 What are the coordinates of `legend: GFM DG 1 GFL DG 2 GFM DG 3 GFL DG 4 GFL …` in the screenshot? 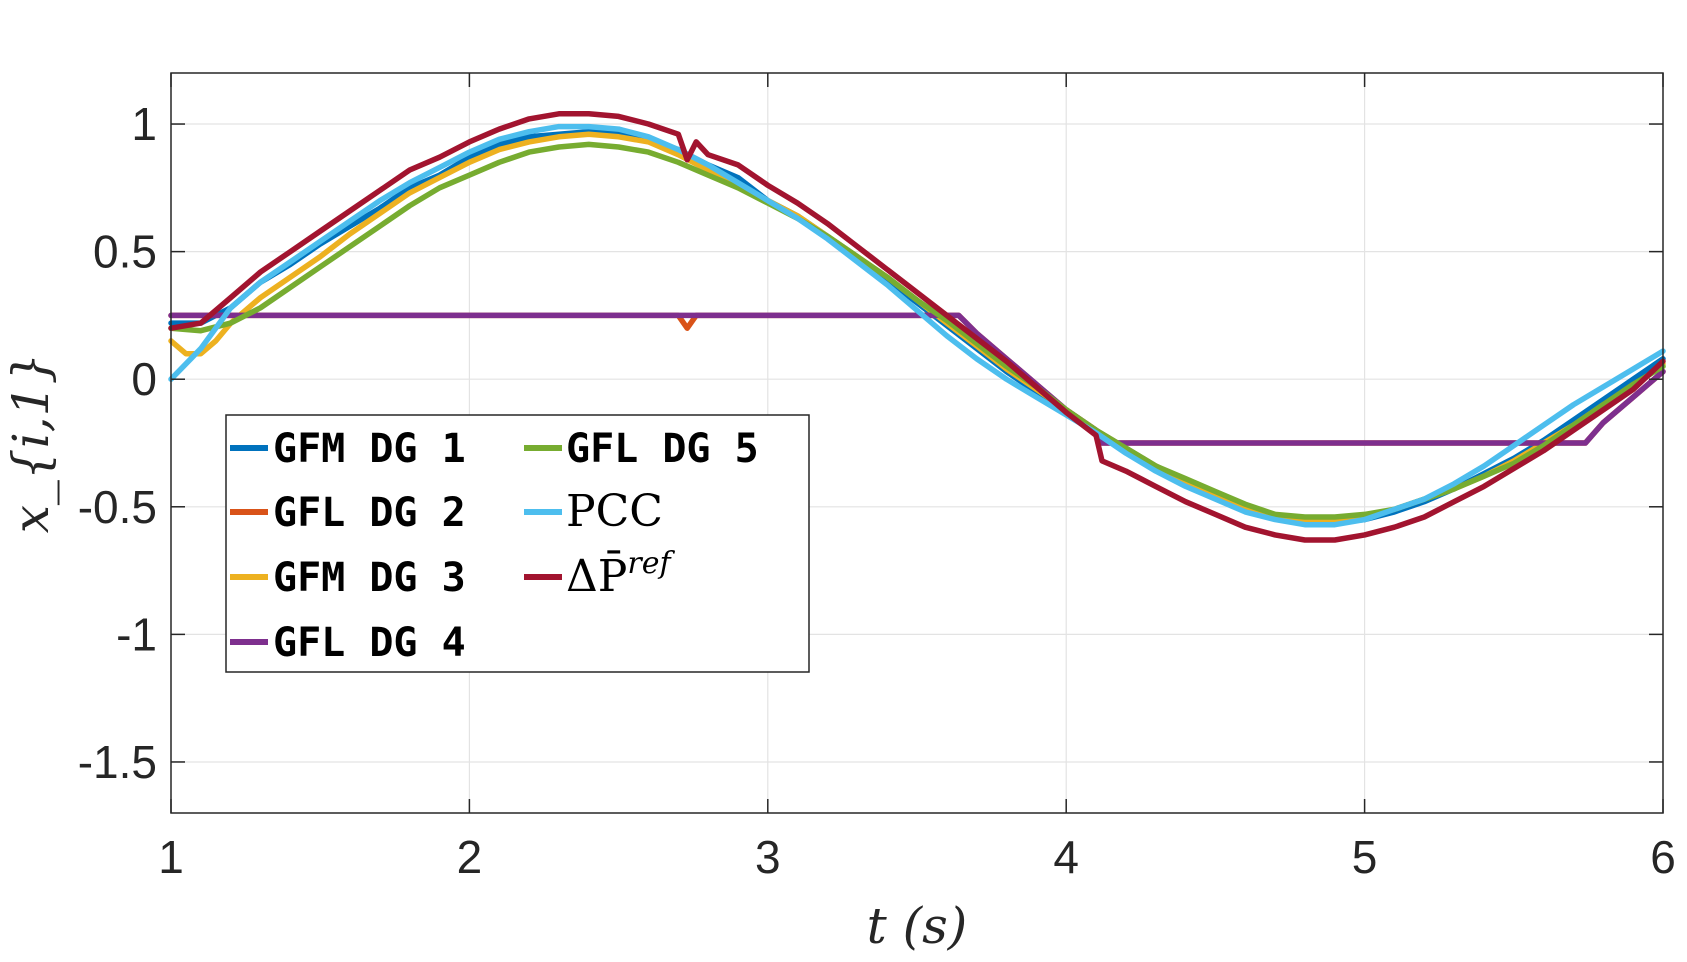 It's located at (517, 543).